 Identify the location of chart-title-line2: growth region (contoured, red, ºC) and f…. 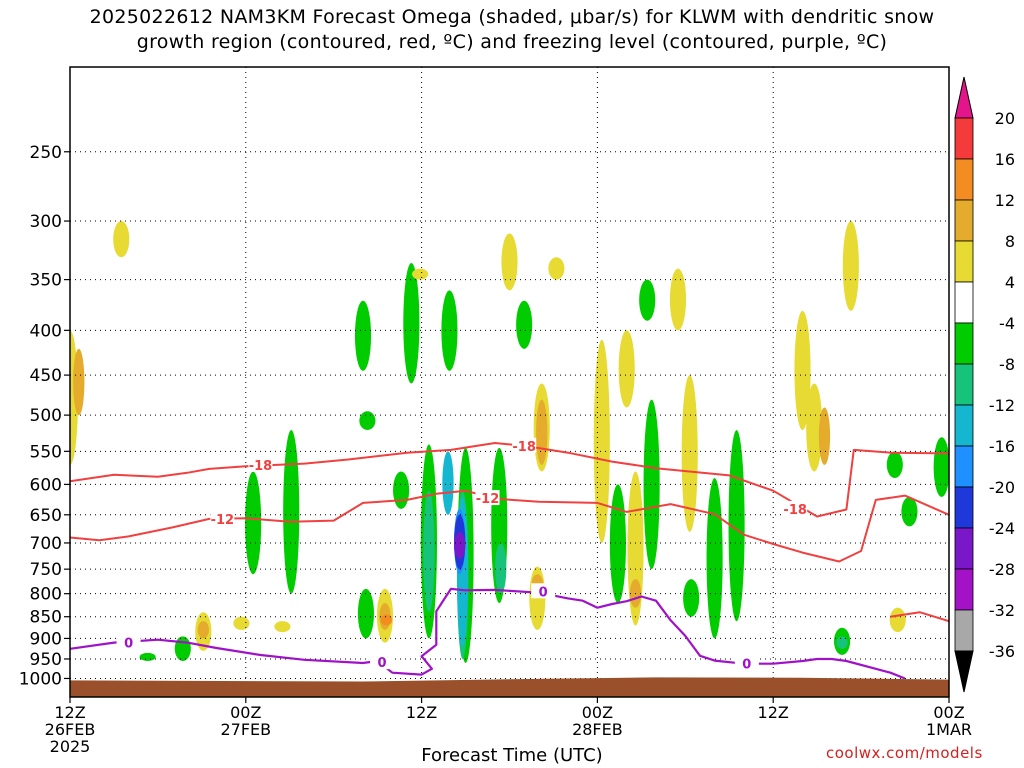
(512, 42).